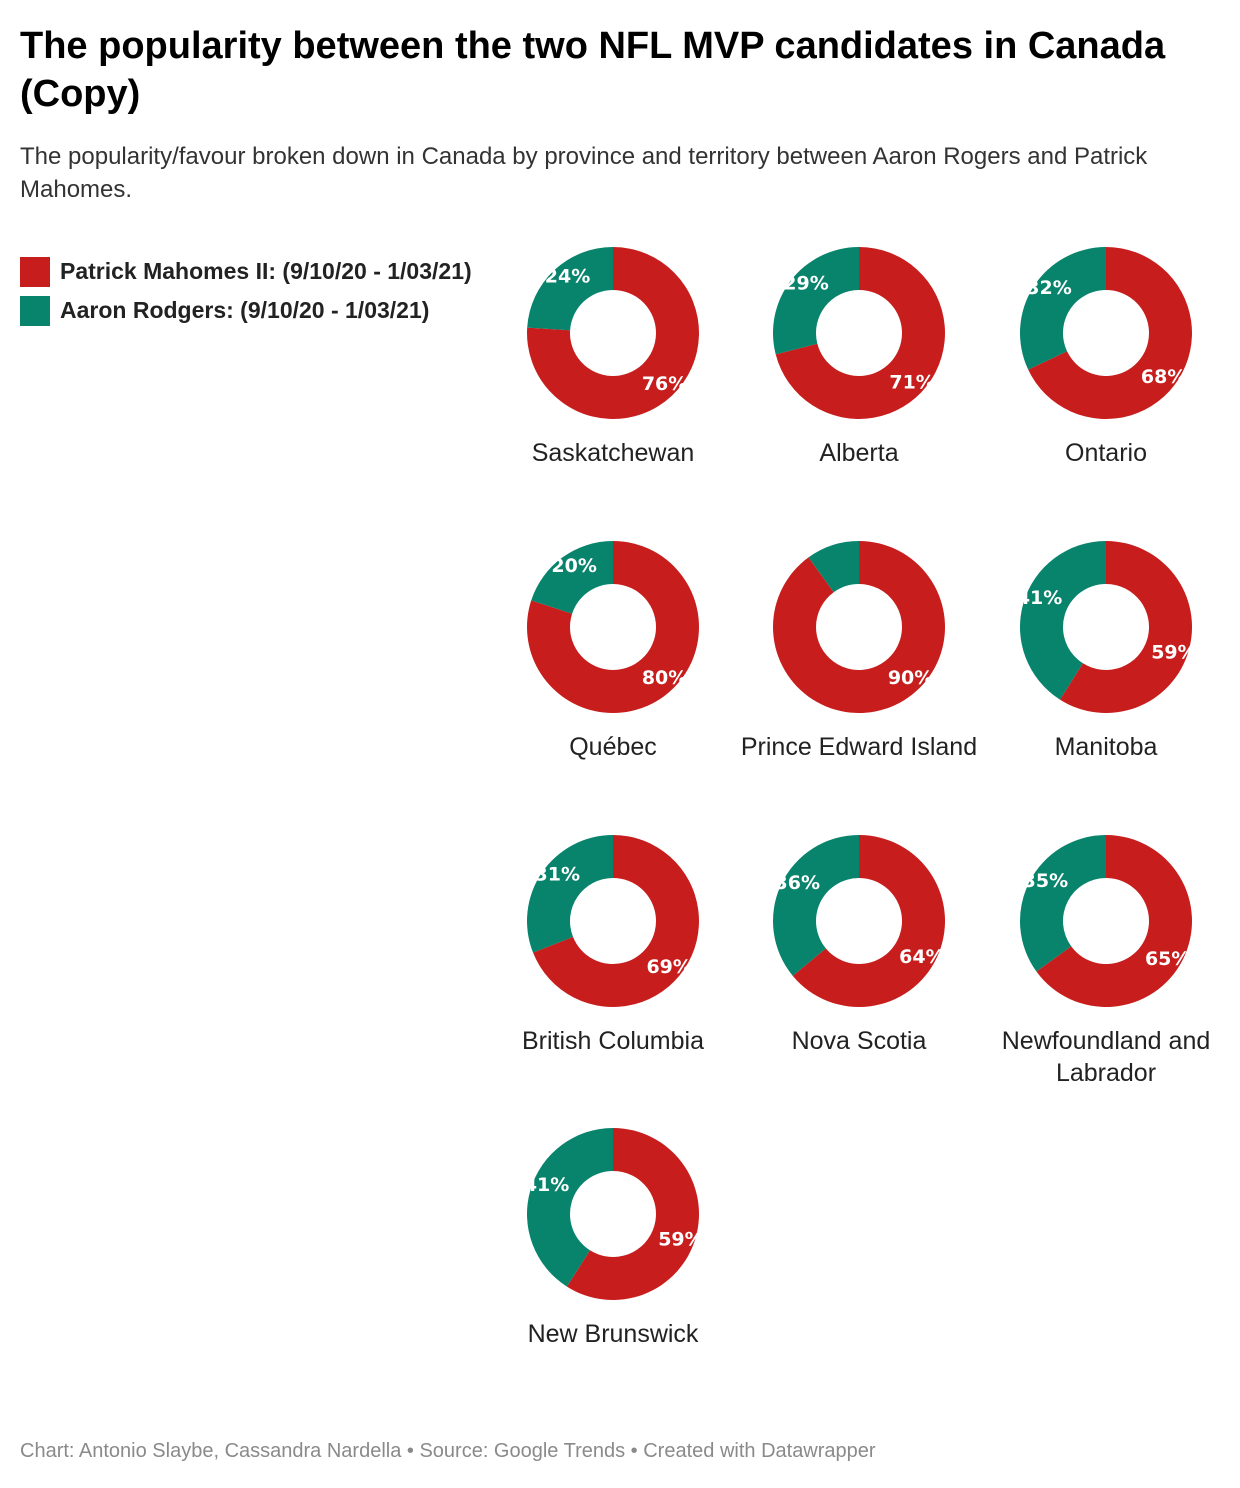 The image size is (1240, 1488). I want to click on label-mahomes: 71%, so click(911, 382).